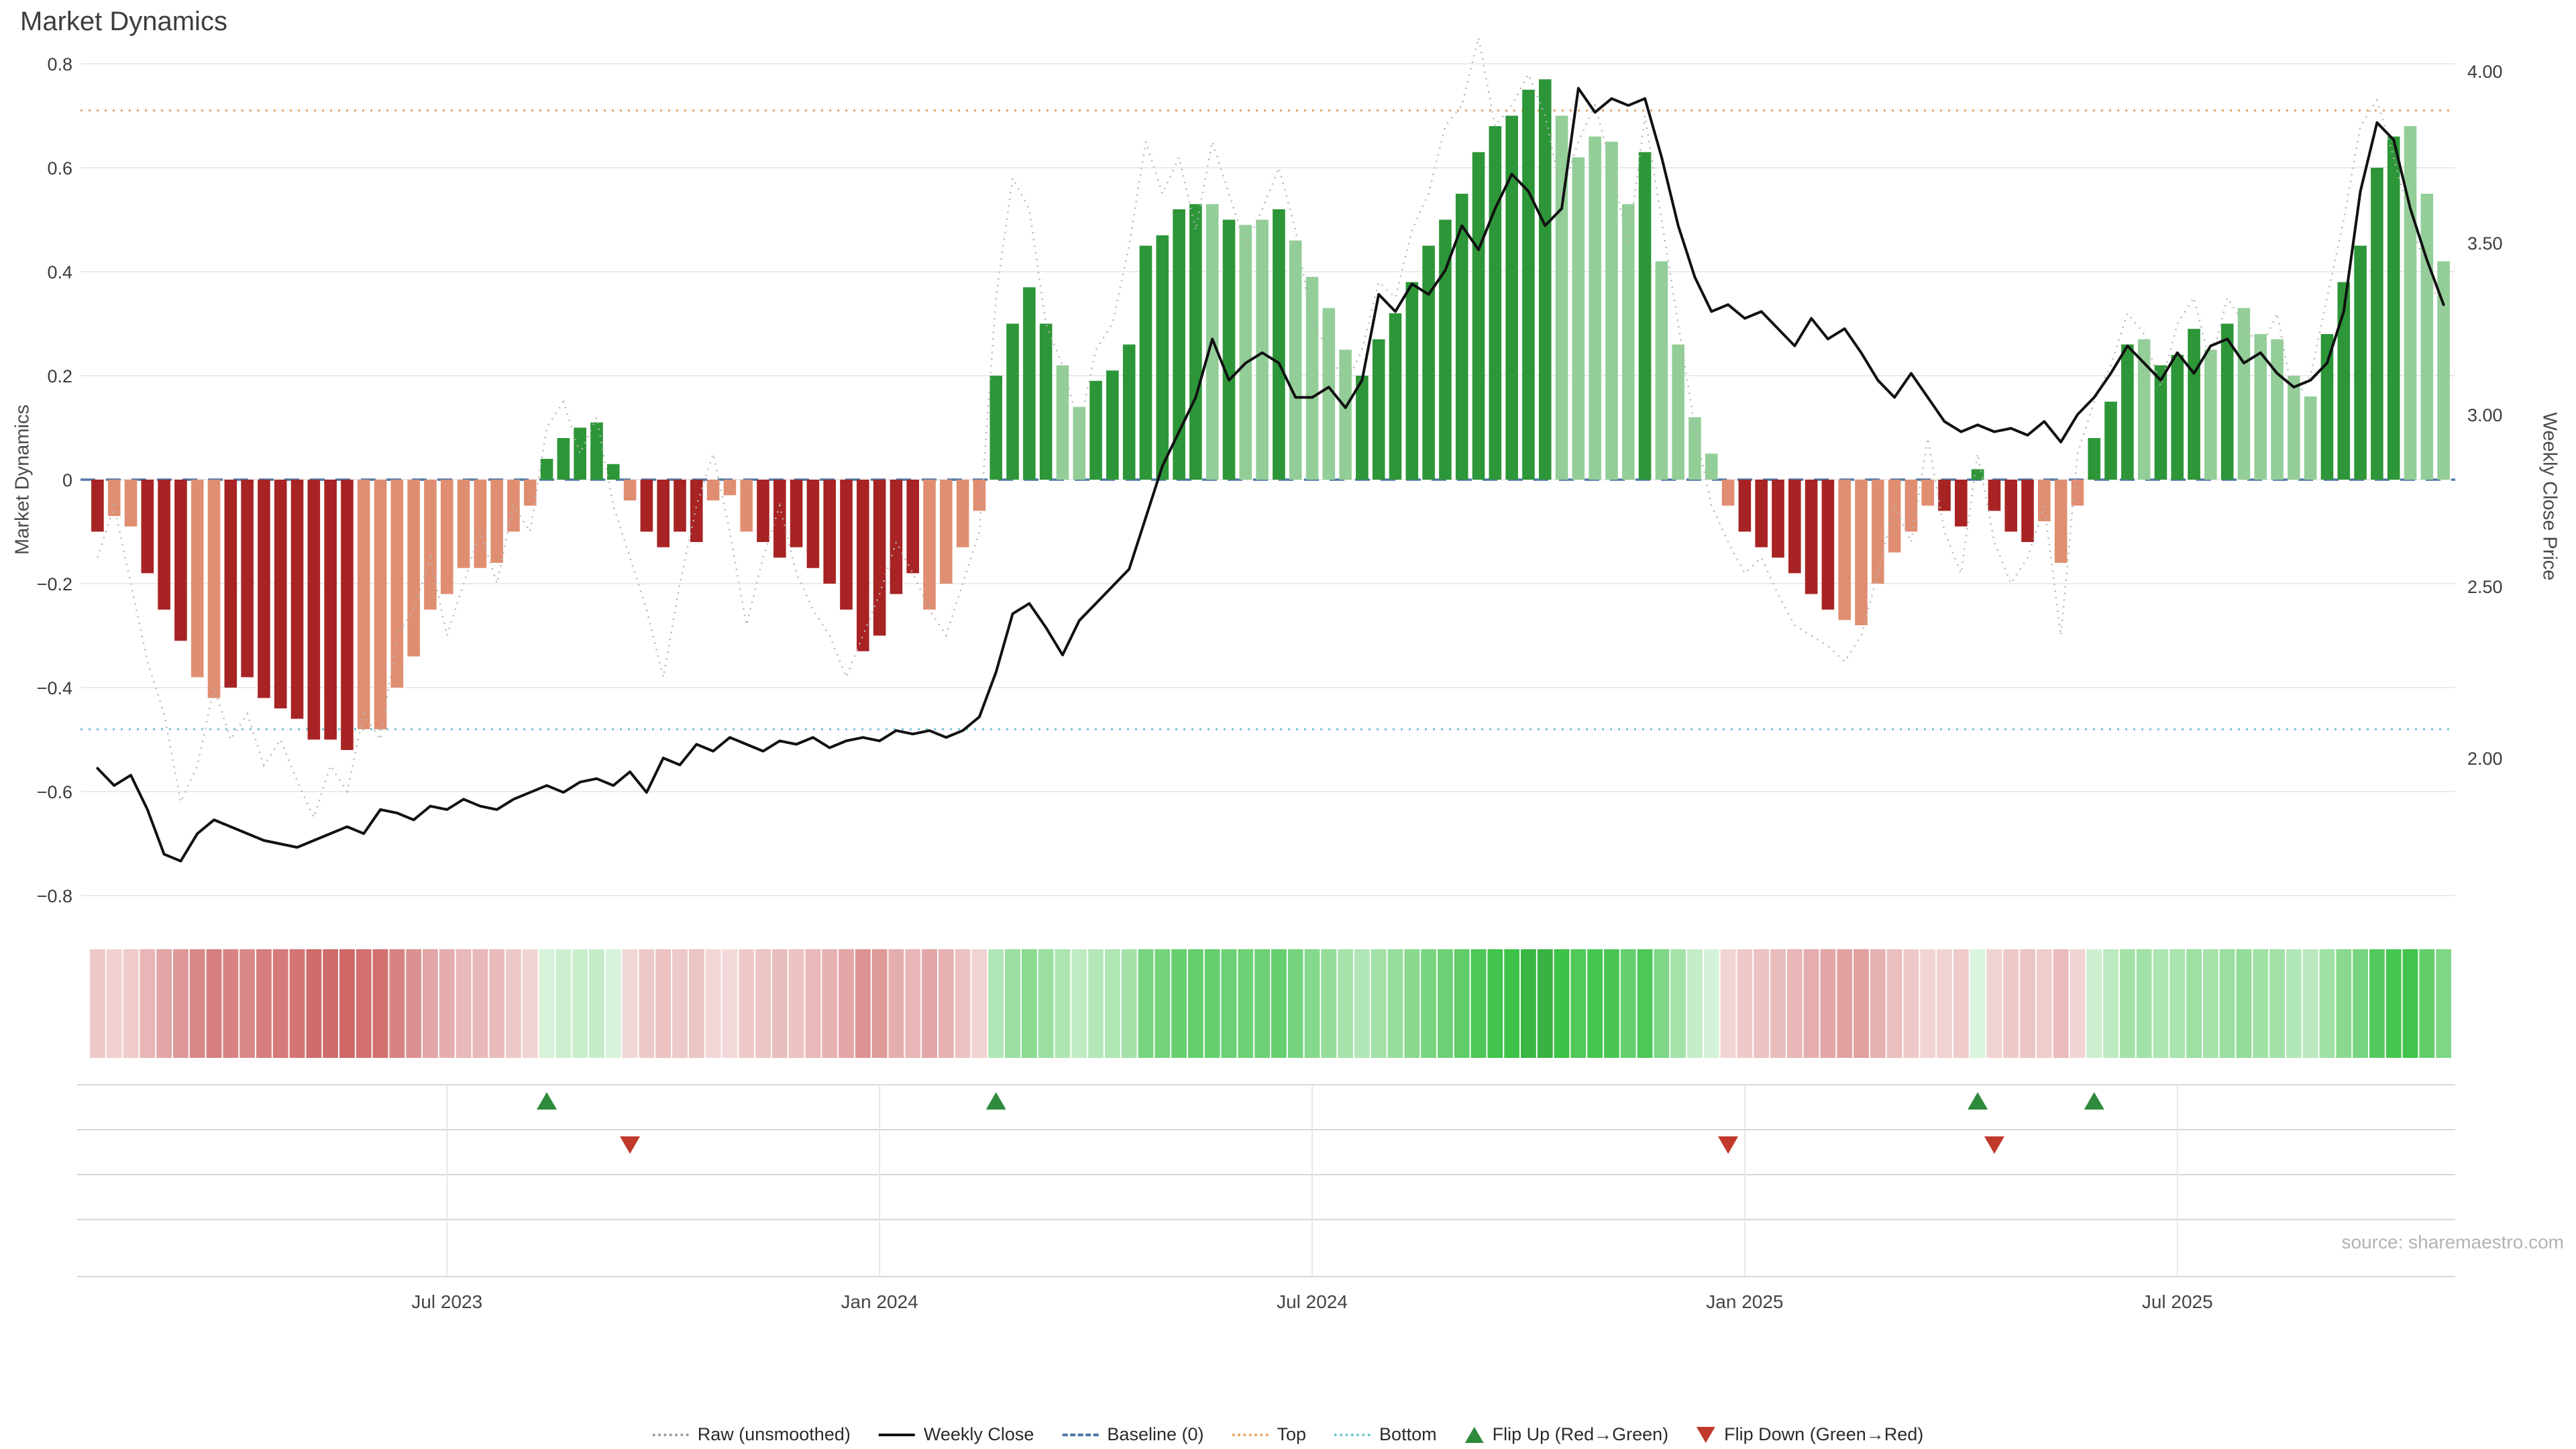 The image size is (2576, 1449). What do you see at coordinates (1744, 1301) in the screenshot?
I see `x-tick-label: Jan 2025` at bounding box center [1744, 1301].